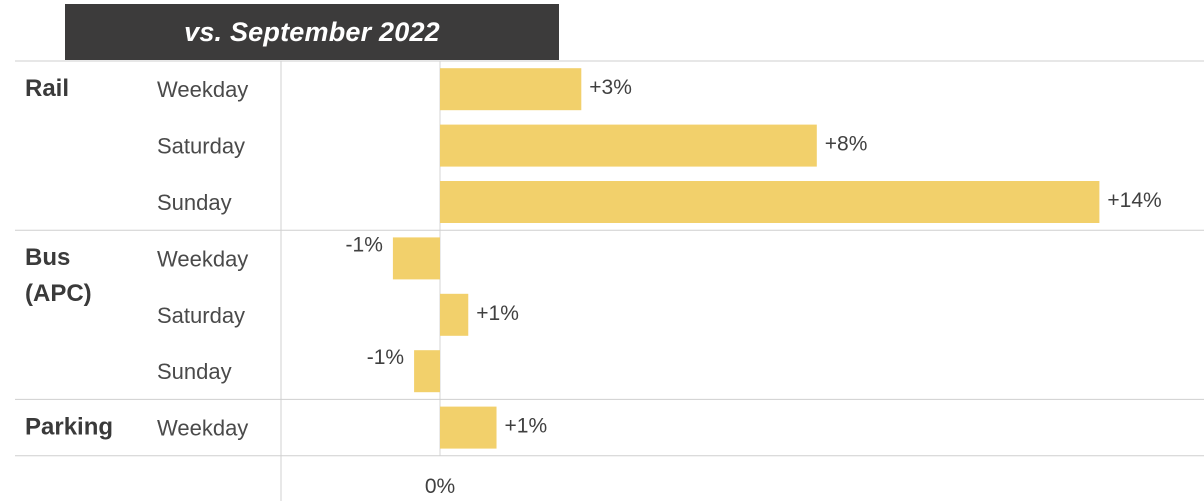 This screenshot has width=1204, height=501. Describe the element at coordinates (497, 313) in the screenshot. I see `value-label-bus-apc-saturday: +1%` at that location.